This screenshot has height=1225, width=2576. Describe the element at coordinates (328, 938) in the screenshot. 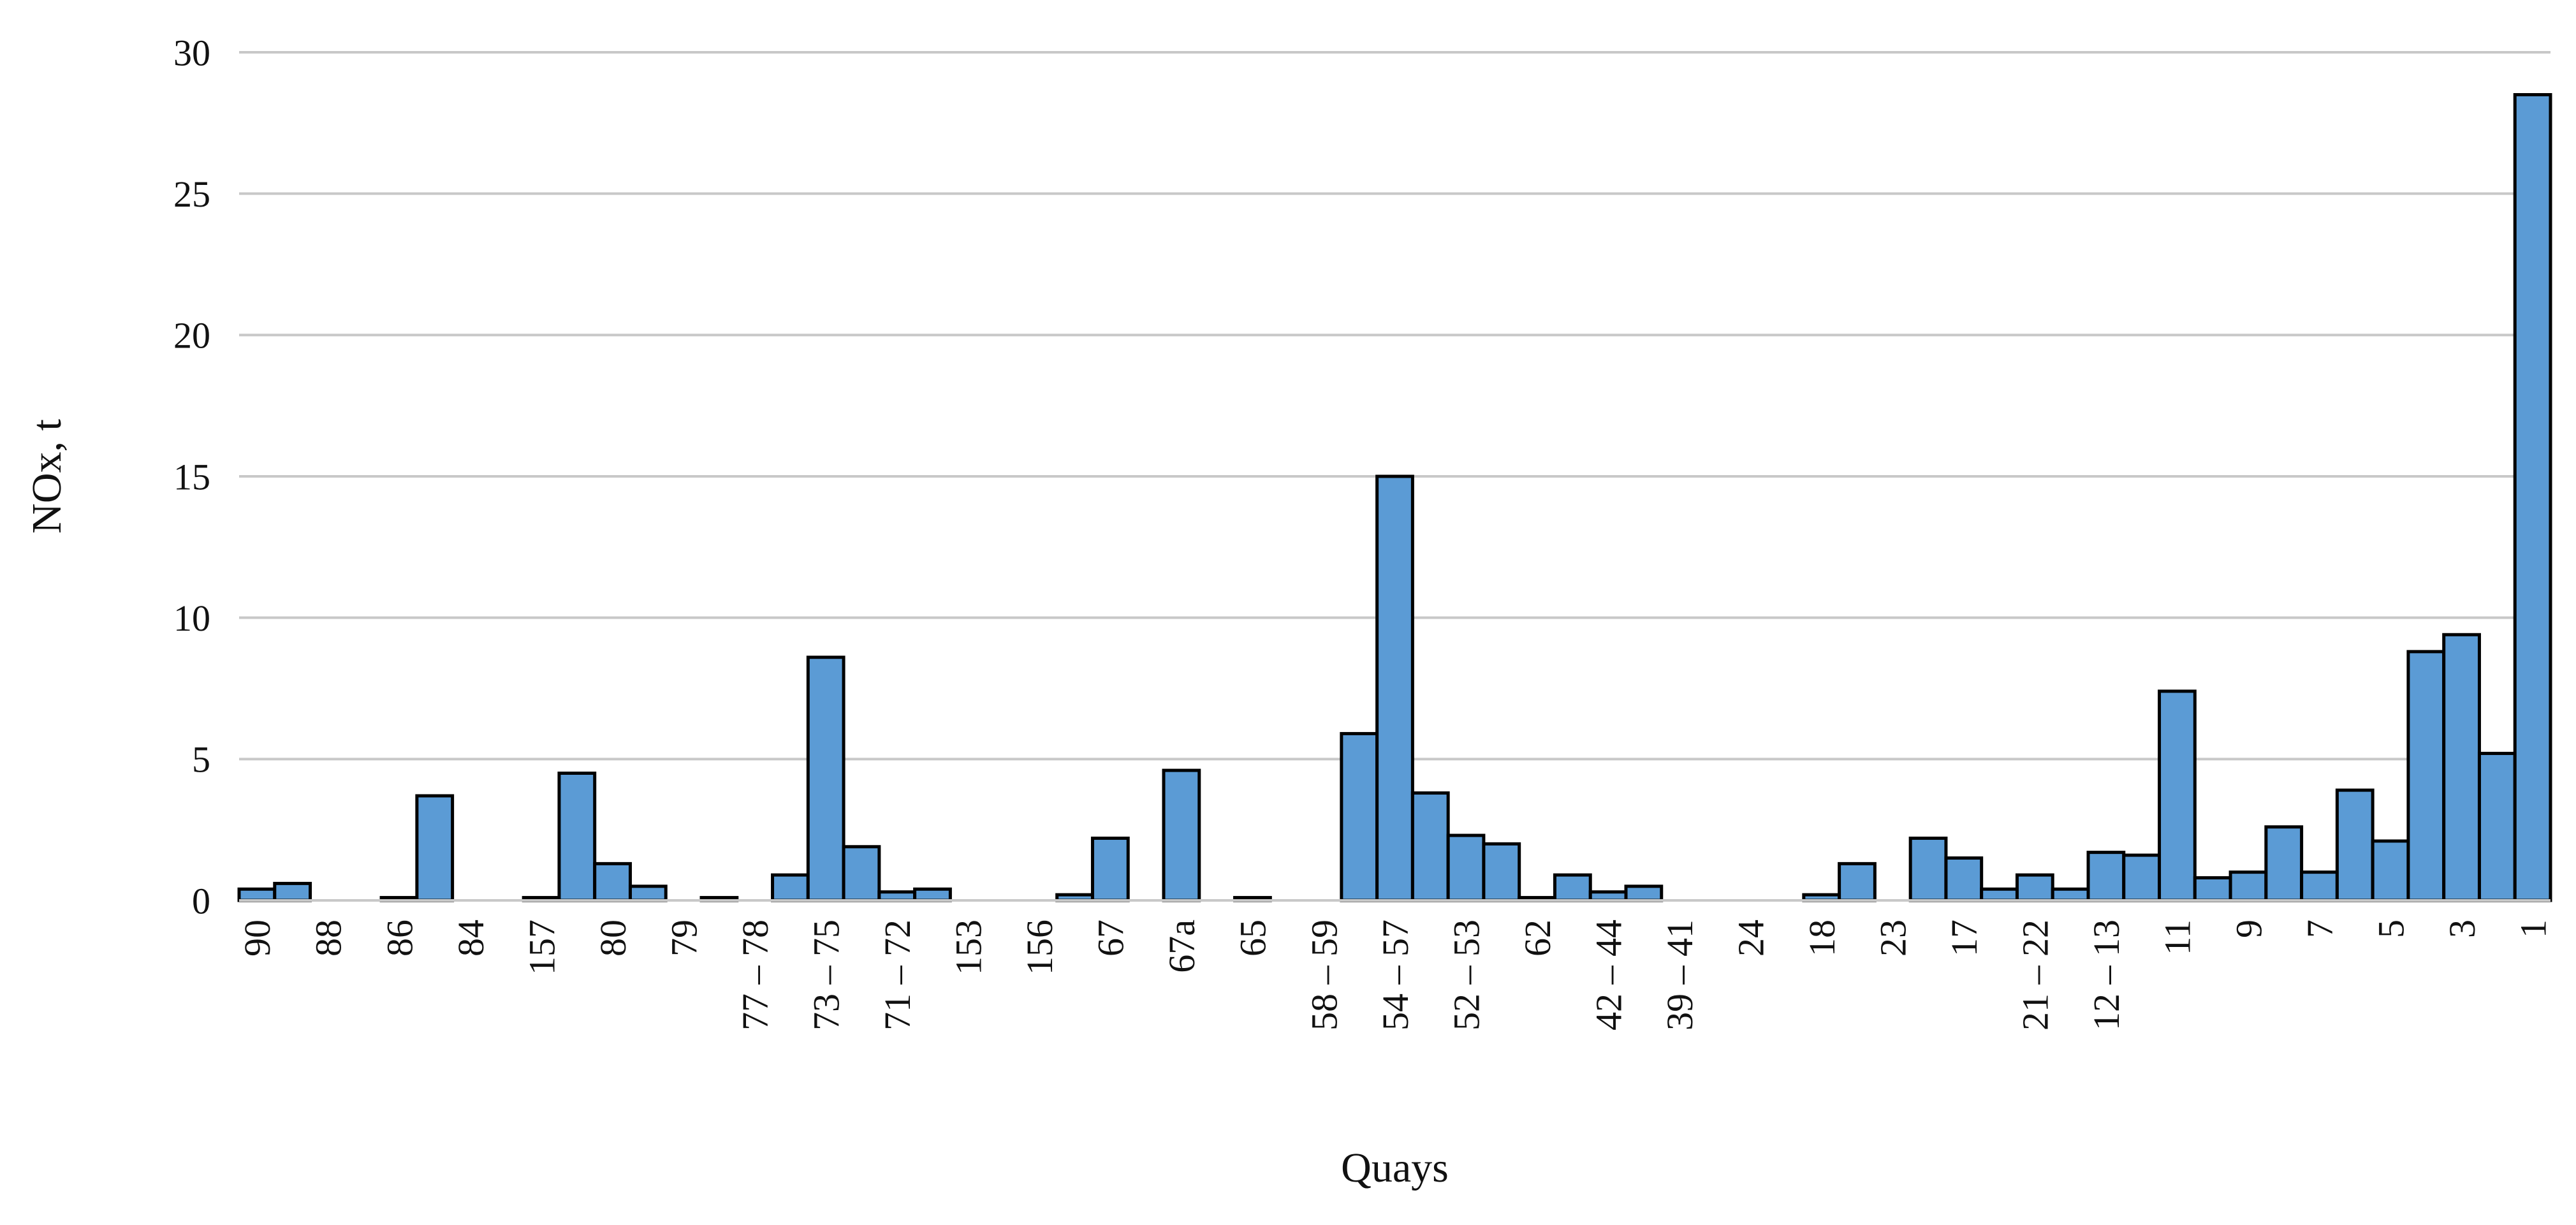

I see `x-tick-label: 88` at that location.